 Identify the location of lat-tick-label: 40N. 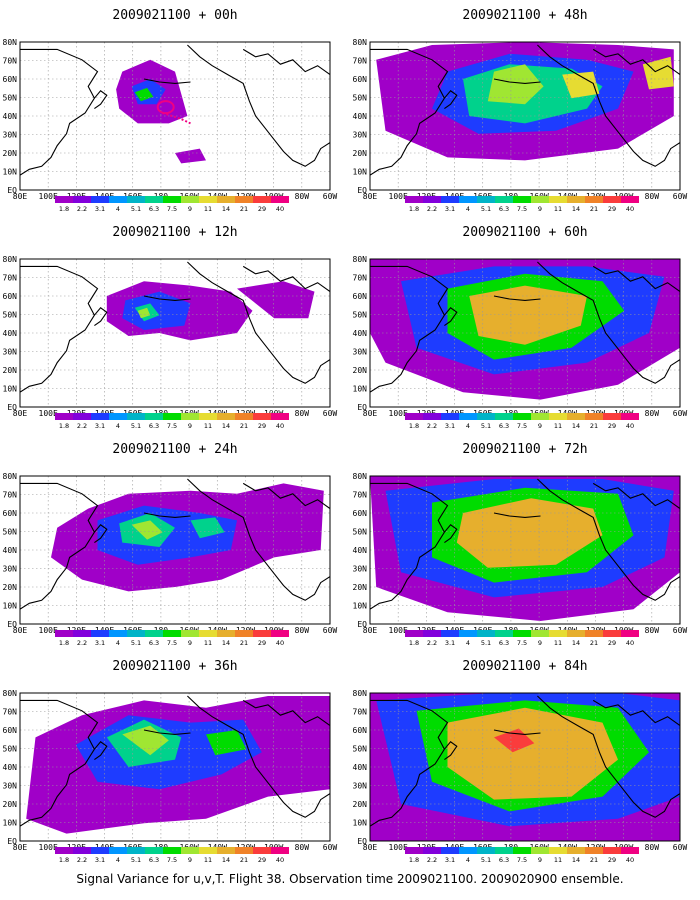
(360, 550).